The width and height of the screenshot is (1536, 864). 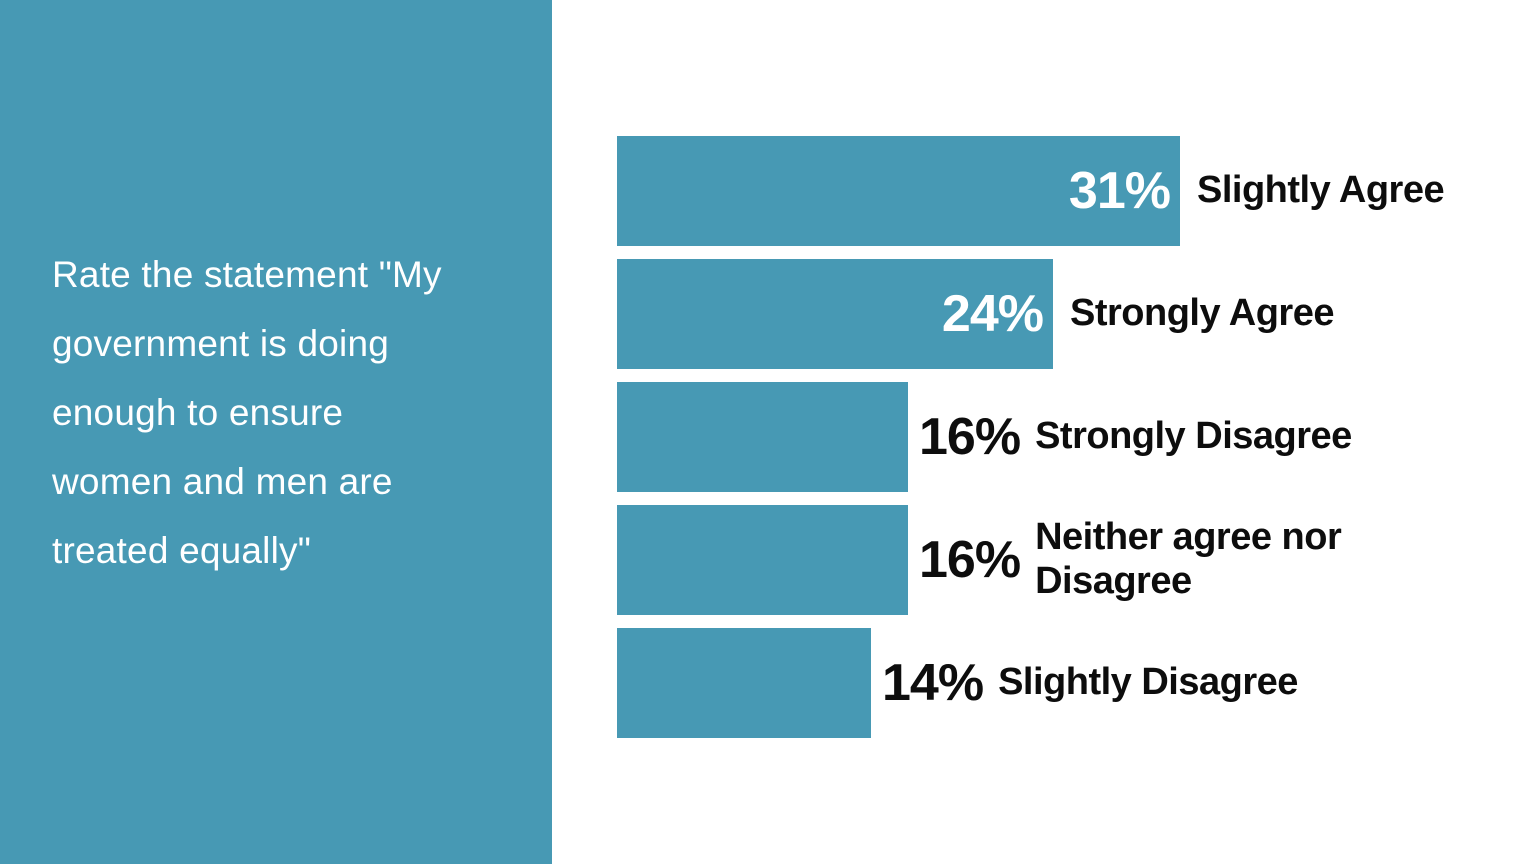 What do you see at coordinates (1119, 191) in the screenshot?
I see `bar-value-slightly-agree: 31%` at bounding box center [1119, 191].